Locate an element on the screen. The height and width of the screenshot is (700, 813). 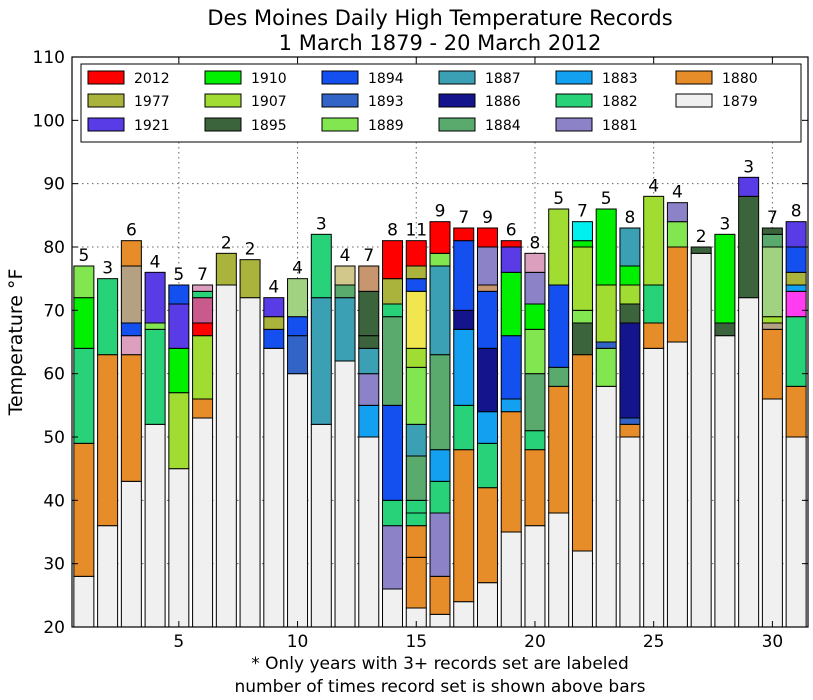
day-bar-4: 4 is located at coordinates (155, 440).